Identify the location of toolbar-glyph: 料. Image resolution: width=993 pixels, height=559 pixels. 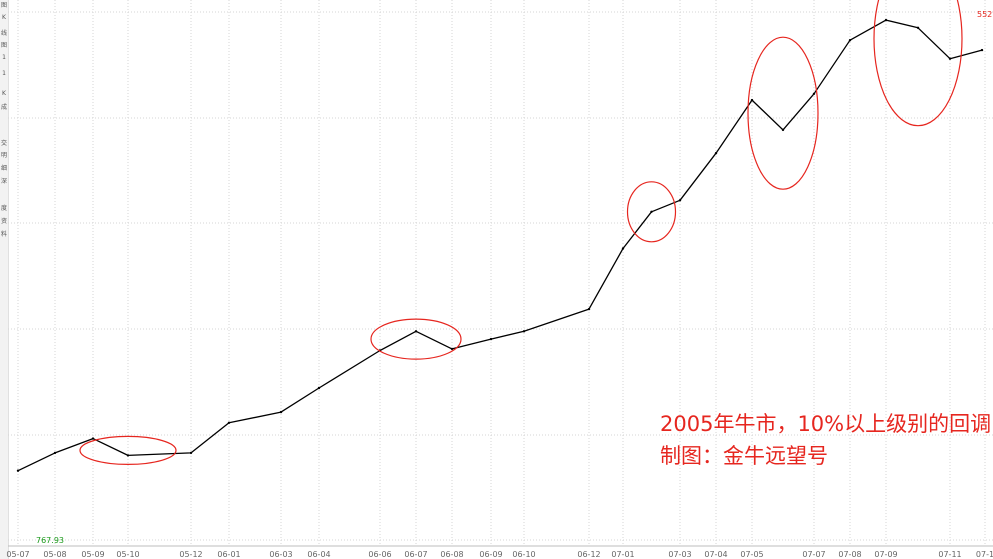
(3, 234).